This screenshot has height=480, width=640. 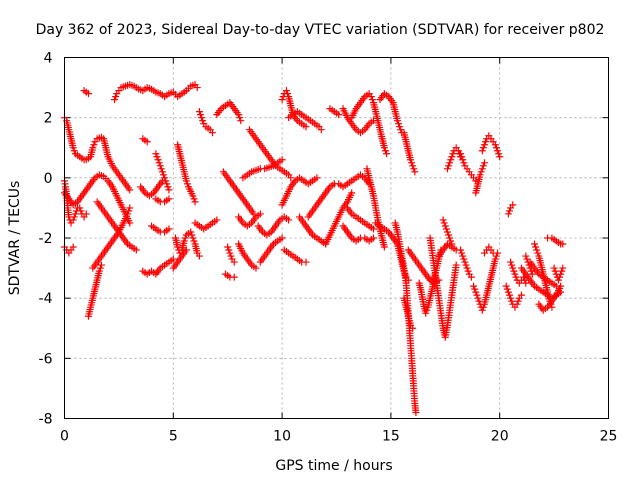 I want to click on x-tick-label: 25, so click(x=609, y=437).